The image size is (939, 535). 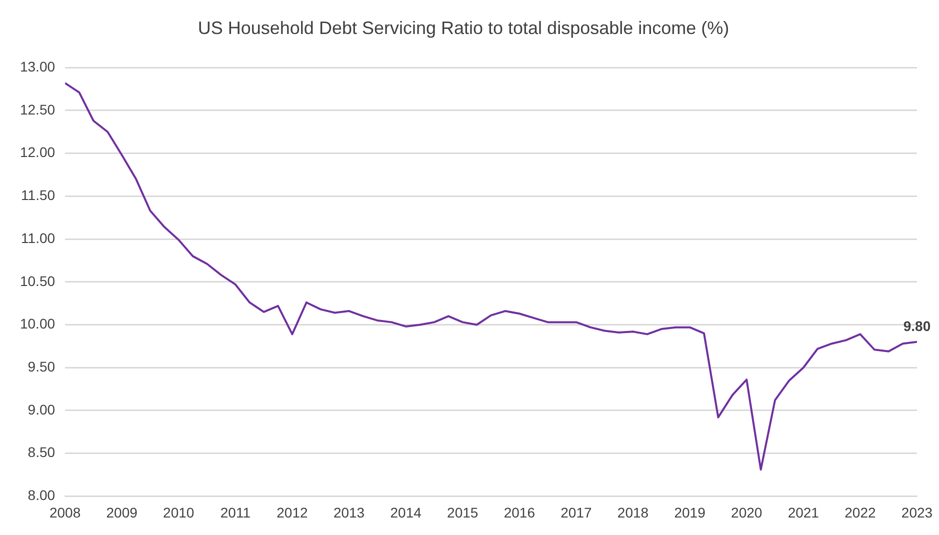 What do you see at coordinates (464, 28) in the screenshot?
I see `chart-title: US Household Debt Servicing Ratio to total disposable income (%)` at bounding box center [464, 28].